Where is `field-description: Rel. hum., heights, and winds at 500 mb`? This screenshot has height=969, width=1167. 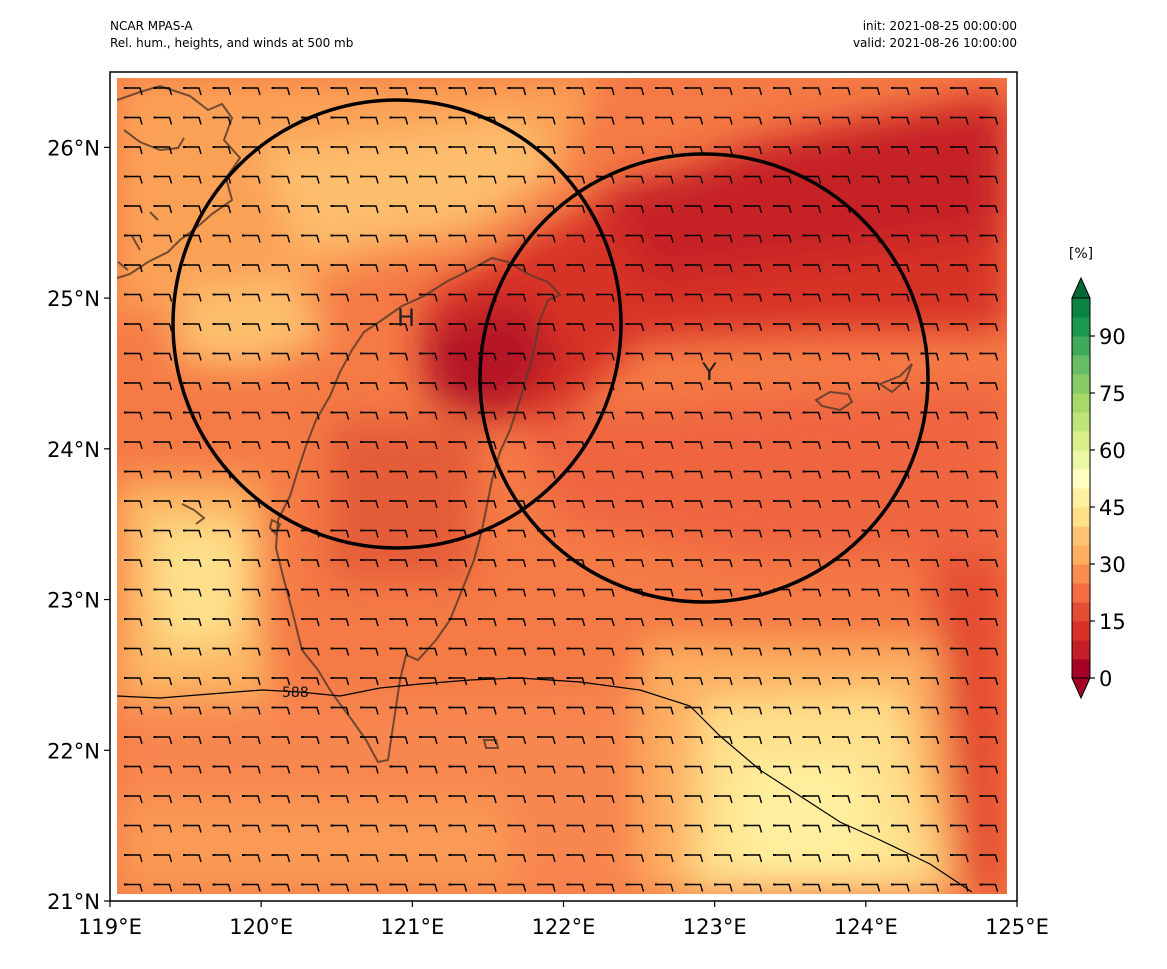
field-description: Rel. hum., heights, and winds at 500 mb is located at coordinates (232, 43).